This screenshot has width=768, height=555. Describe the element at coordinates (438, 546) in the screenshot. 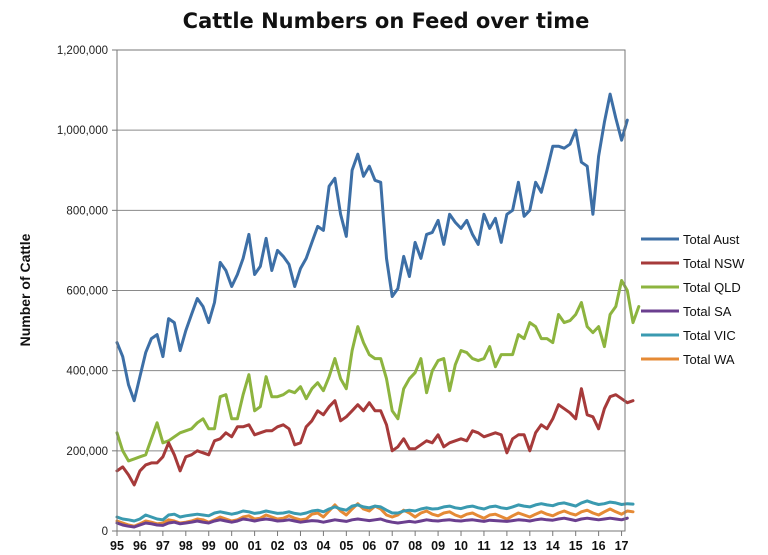

I see `x-tick-label: 09` at that location.